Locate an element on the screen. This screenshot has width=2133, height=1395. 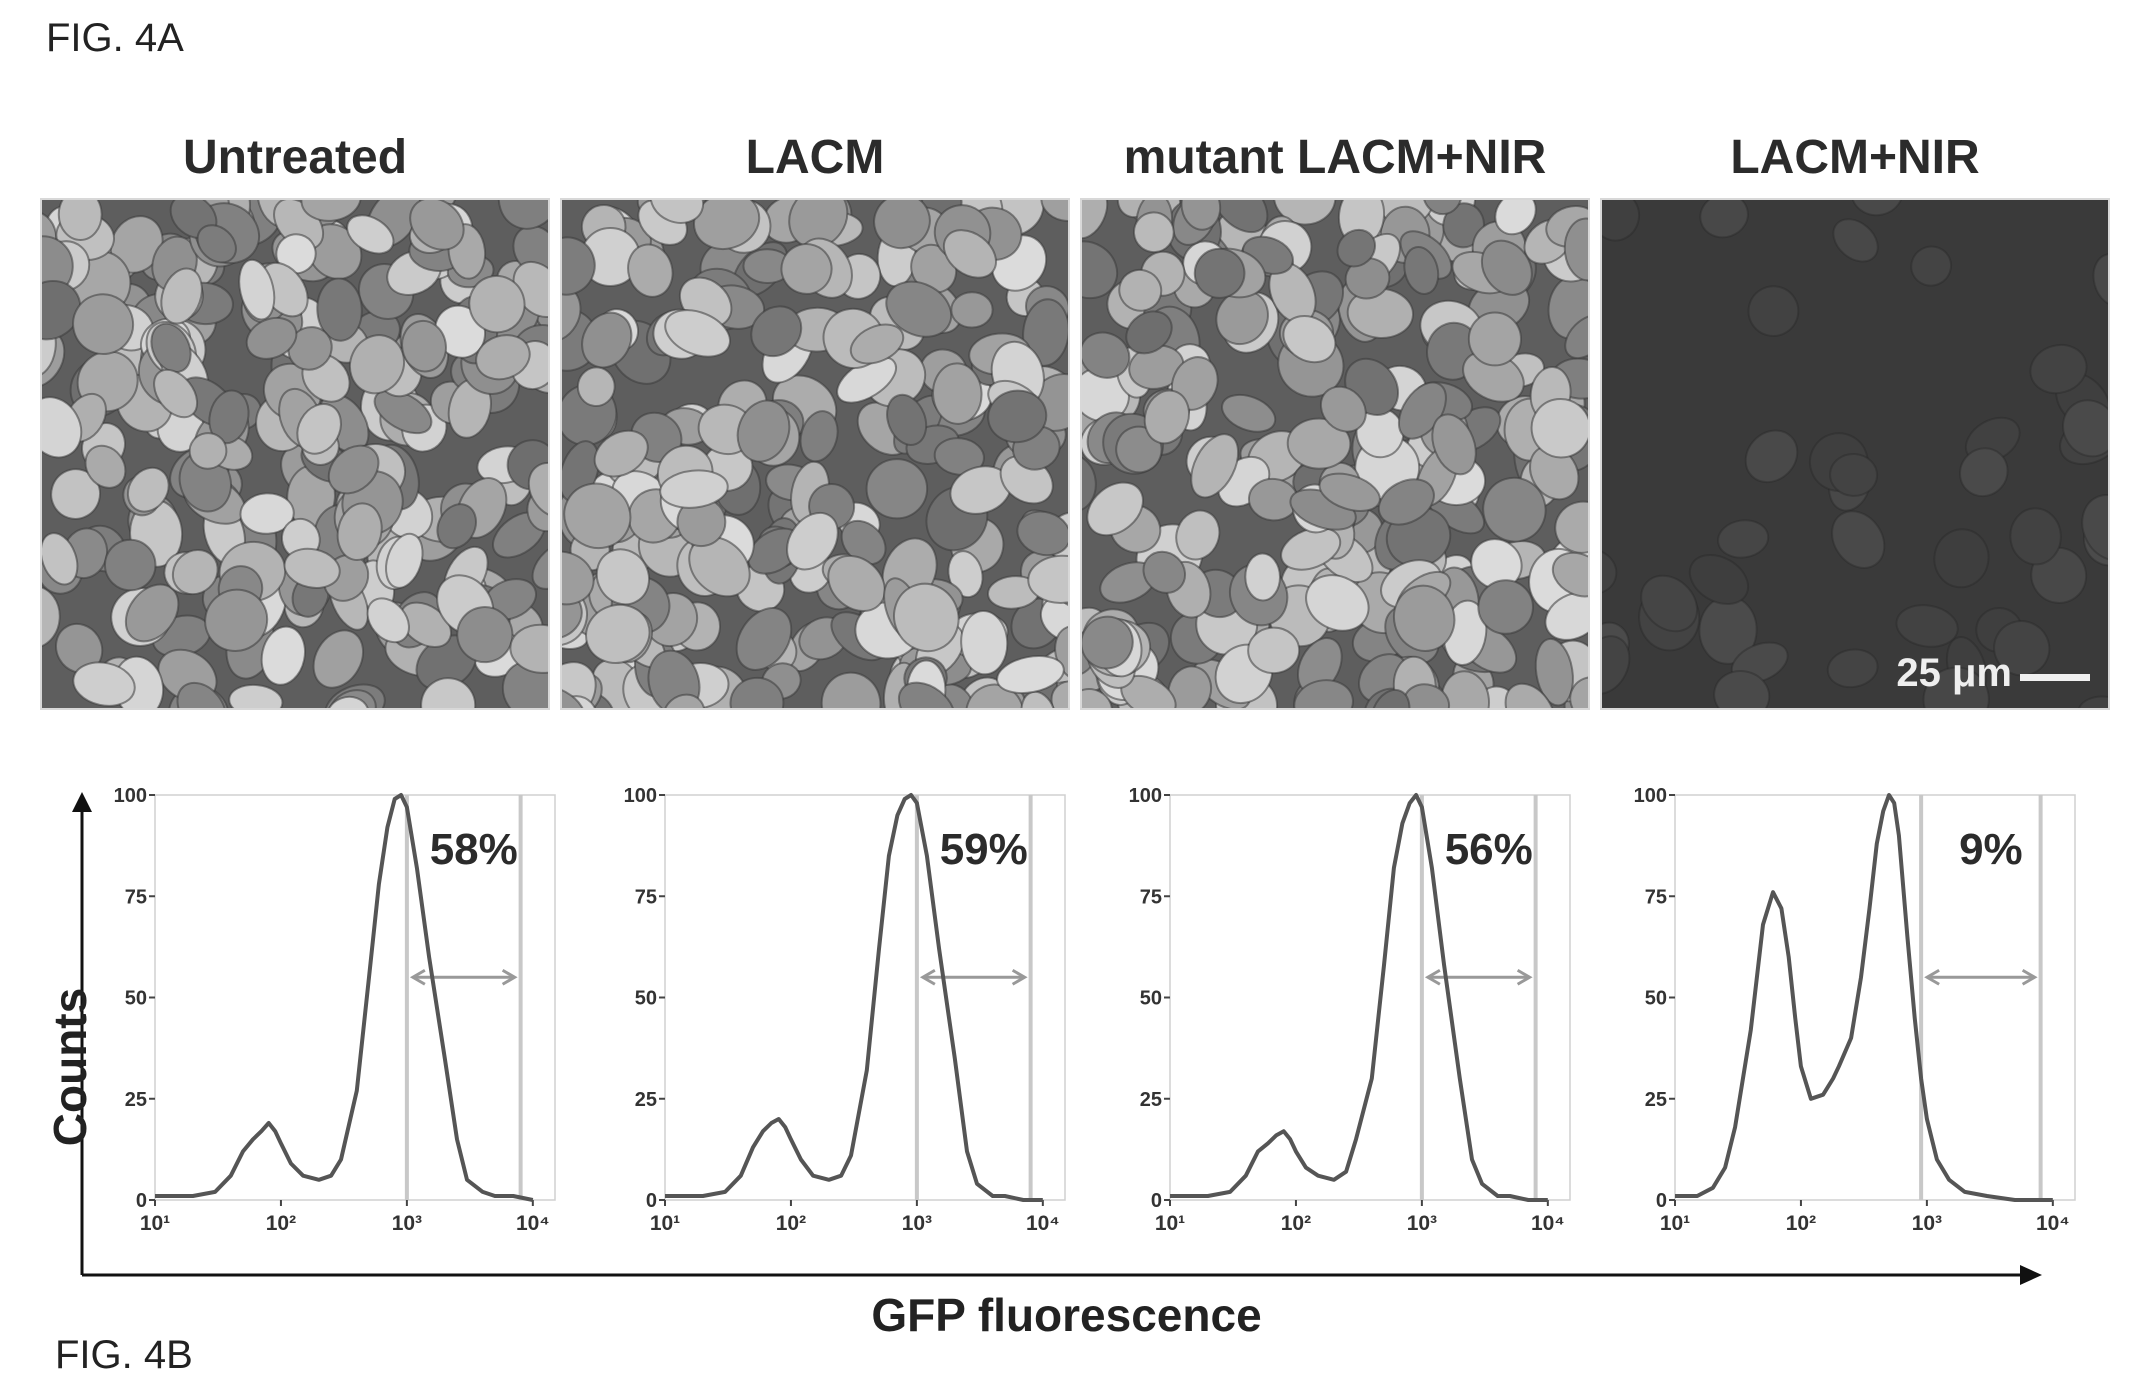
figure-label-a: FIG. 4A is located at coordinates (115, 38).